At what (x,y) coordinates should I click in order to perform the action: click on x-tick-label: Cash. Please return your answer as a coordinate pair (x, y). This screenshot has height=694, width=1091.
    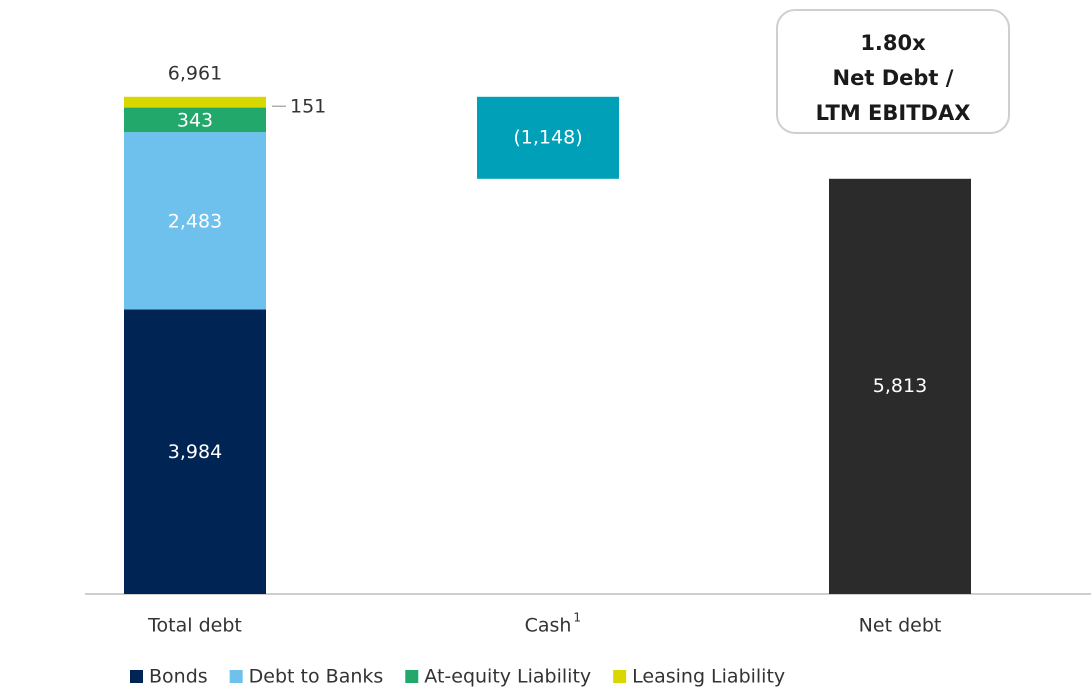
    Looking at the image, I should click on (548, 626).